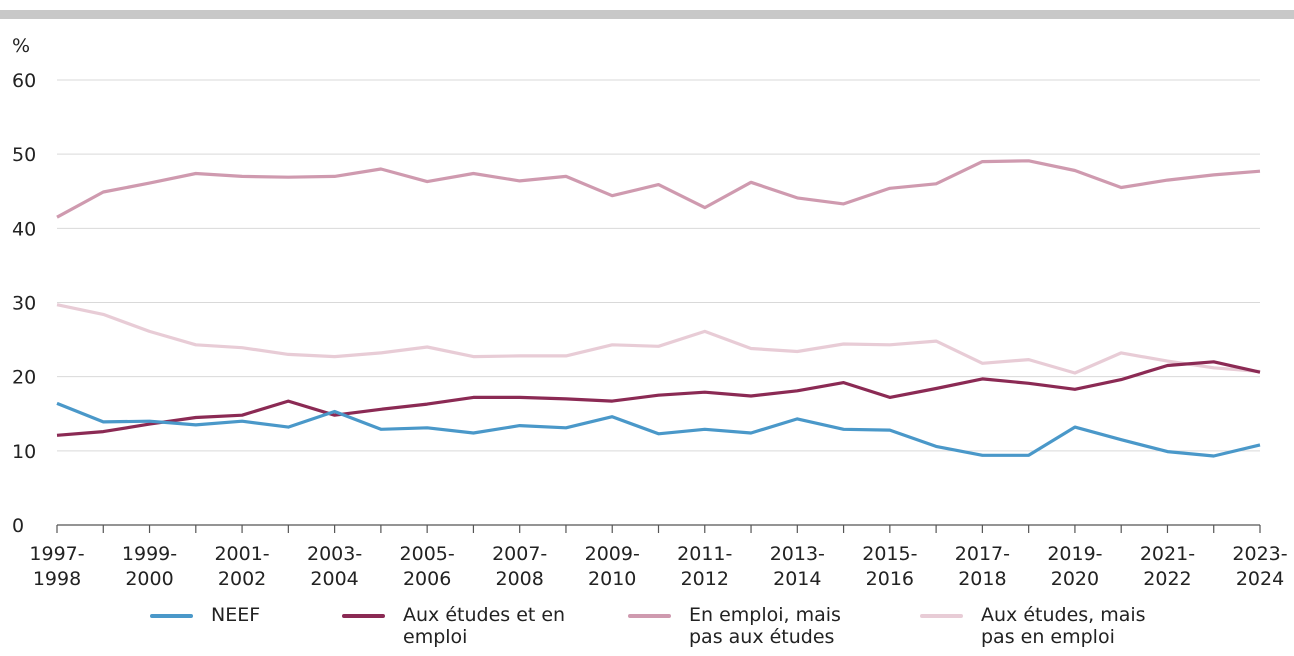 This screenshot has height=656, width=1294. I want to click on legend-item: Aux études et en emploi, so click(467, 626).